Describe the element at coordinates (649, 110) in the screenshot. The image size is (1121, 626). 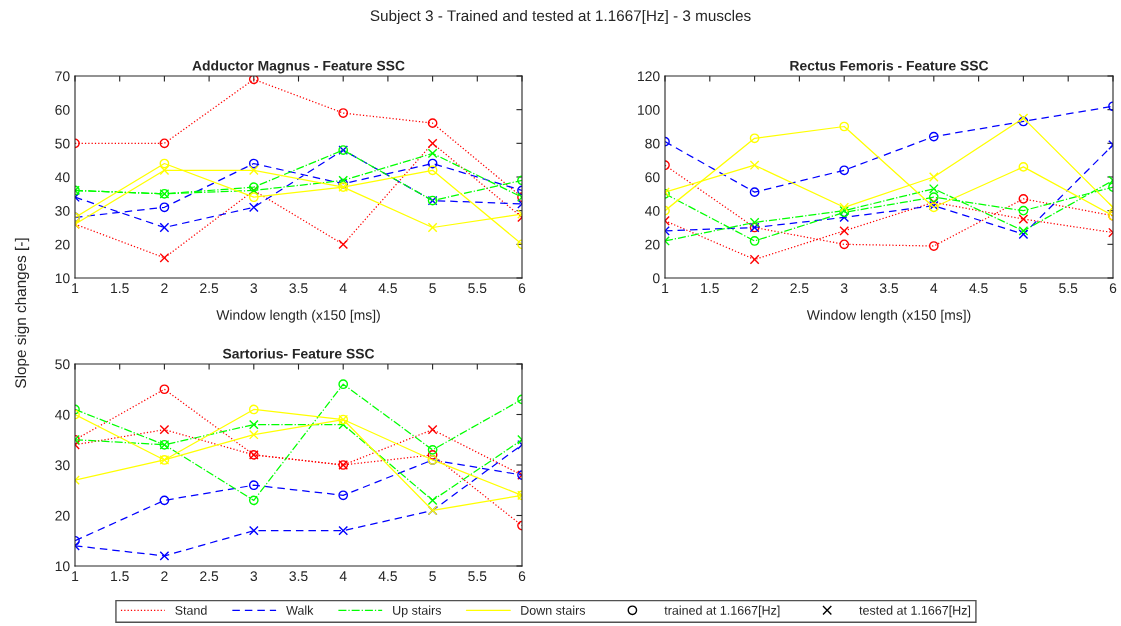
I see `y-tick-label: 100` at that location.